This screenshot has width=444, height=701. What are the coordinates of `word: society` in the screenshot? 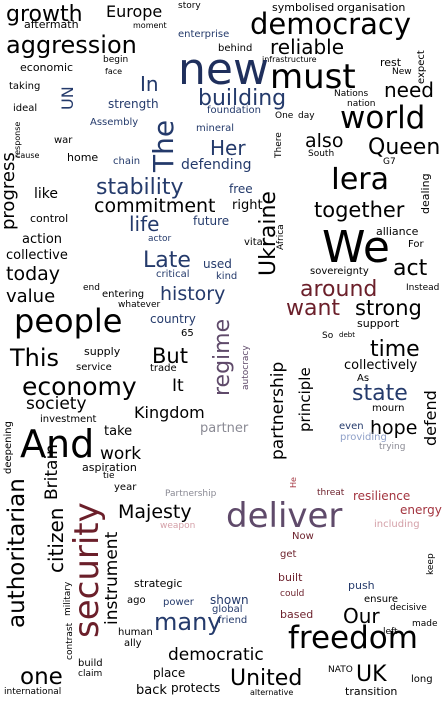 It's located at (56, 404).